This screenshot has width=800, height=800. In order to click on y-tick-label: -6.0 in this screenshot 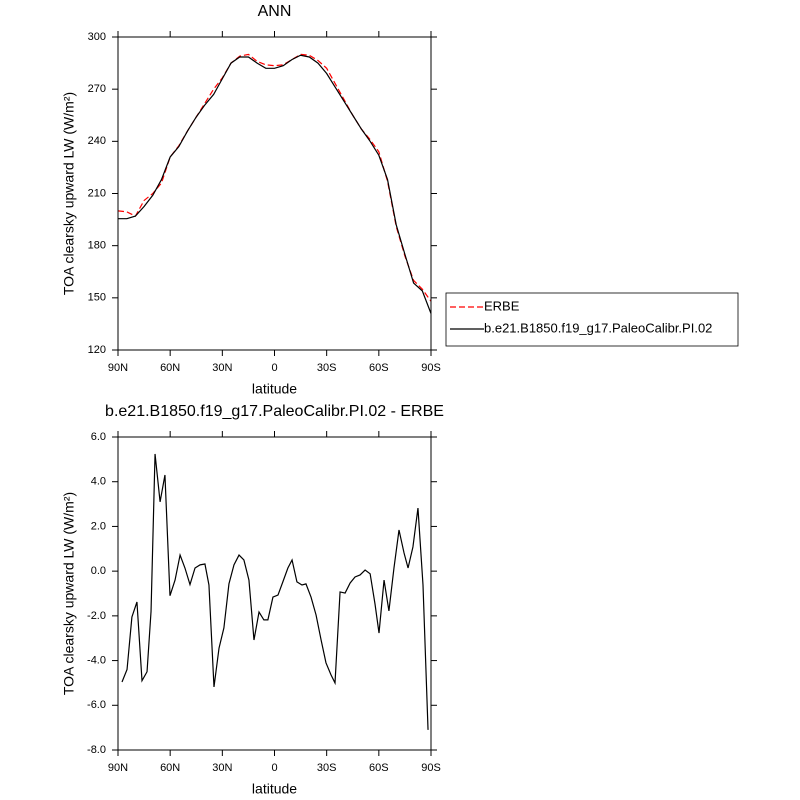, I will do `click(96, 705)`.